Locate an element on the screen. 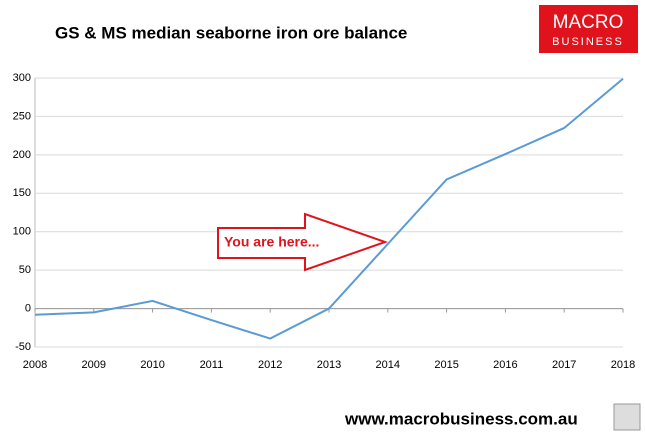 The height and width of the screenshot is (434, 645). x-tick-label: 2014 is located at coordinates (388, 365).